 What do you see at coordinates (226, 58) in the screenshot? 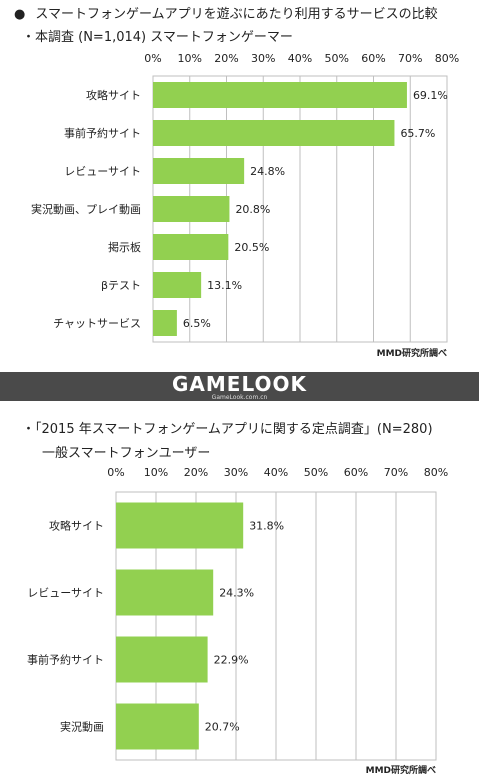
I see `chart1-tick-label: 20%` at bounding box center [226, 58].